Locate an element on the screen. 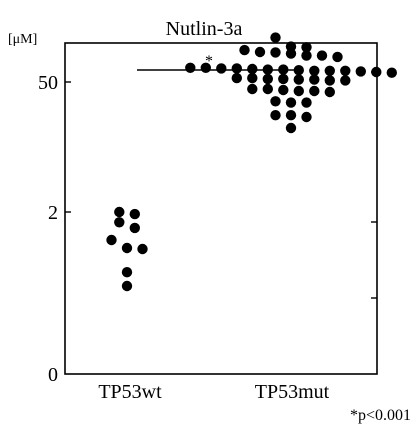  x-label-tp53wt: TP53wt is located at coordinates (130, 392).